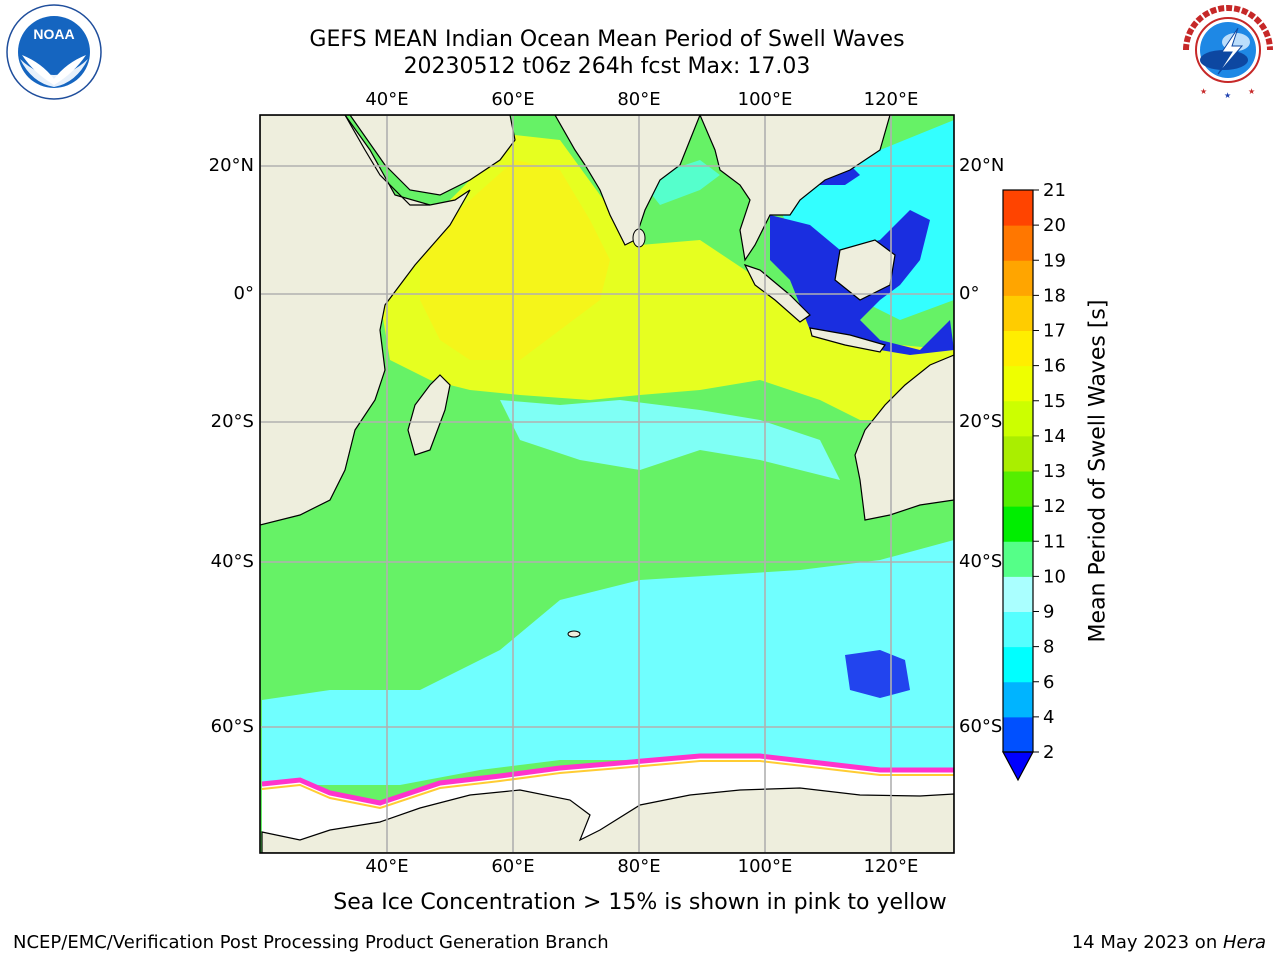 The height and width of the screenshot is (960, 1280). What do you see at coordinates (981, 421) in the screenshot?
I see `lat-tick-right: 20°S` at bounding box center [981, 421].